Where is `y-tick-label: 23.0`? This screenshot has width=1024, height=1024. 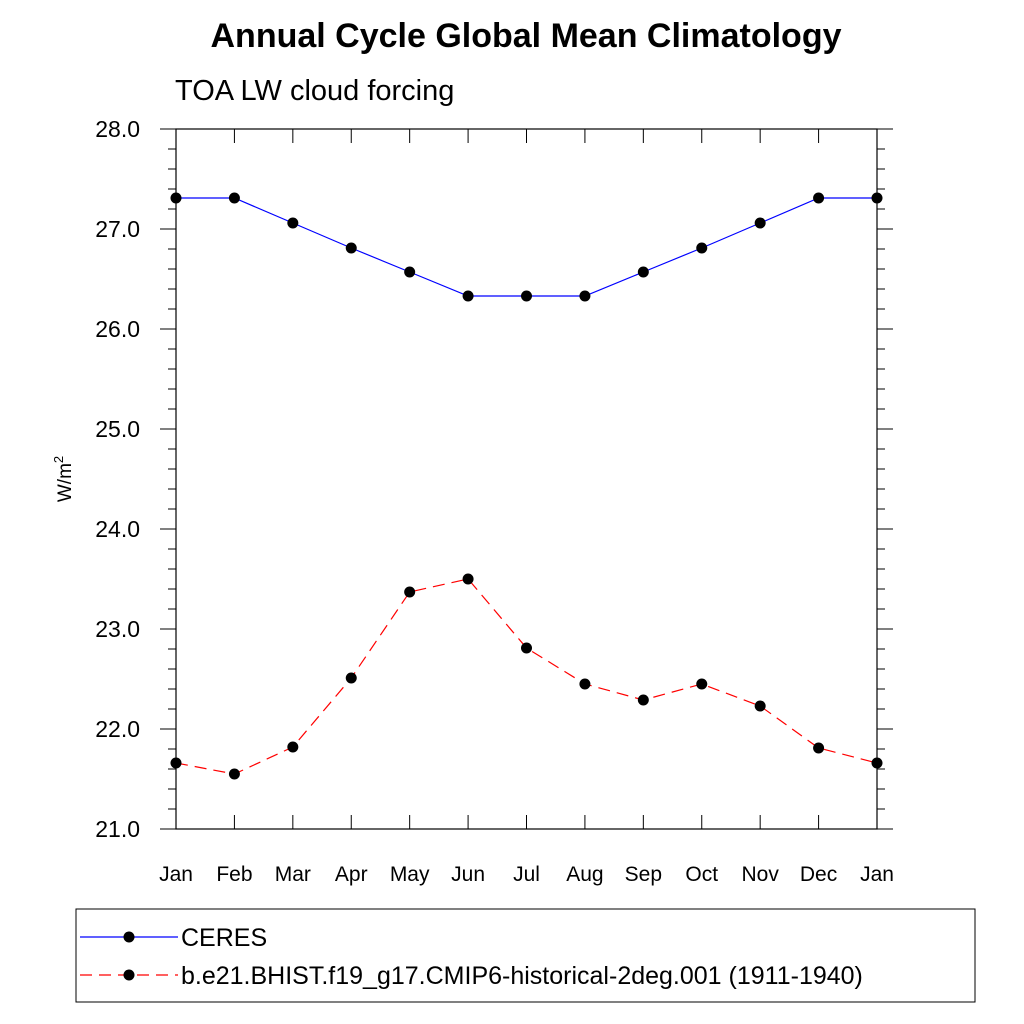
y-tick-label: 23.0 is located at coordinates (117, 629).